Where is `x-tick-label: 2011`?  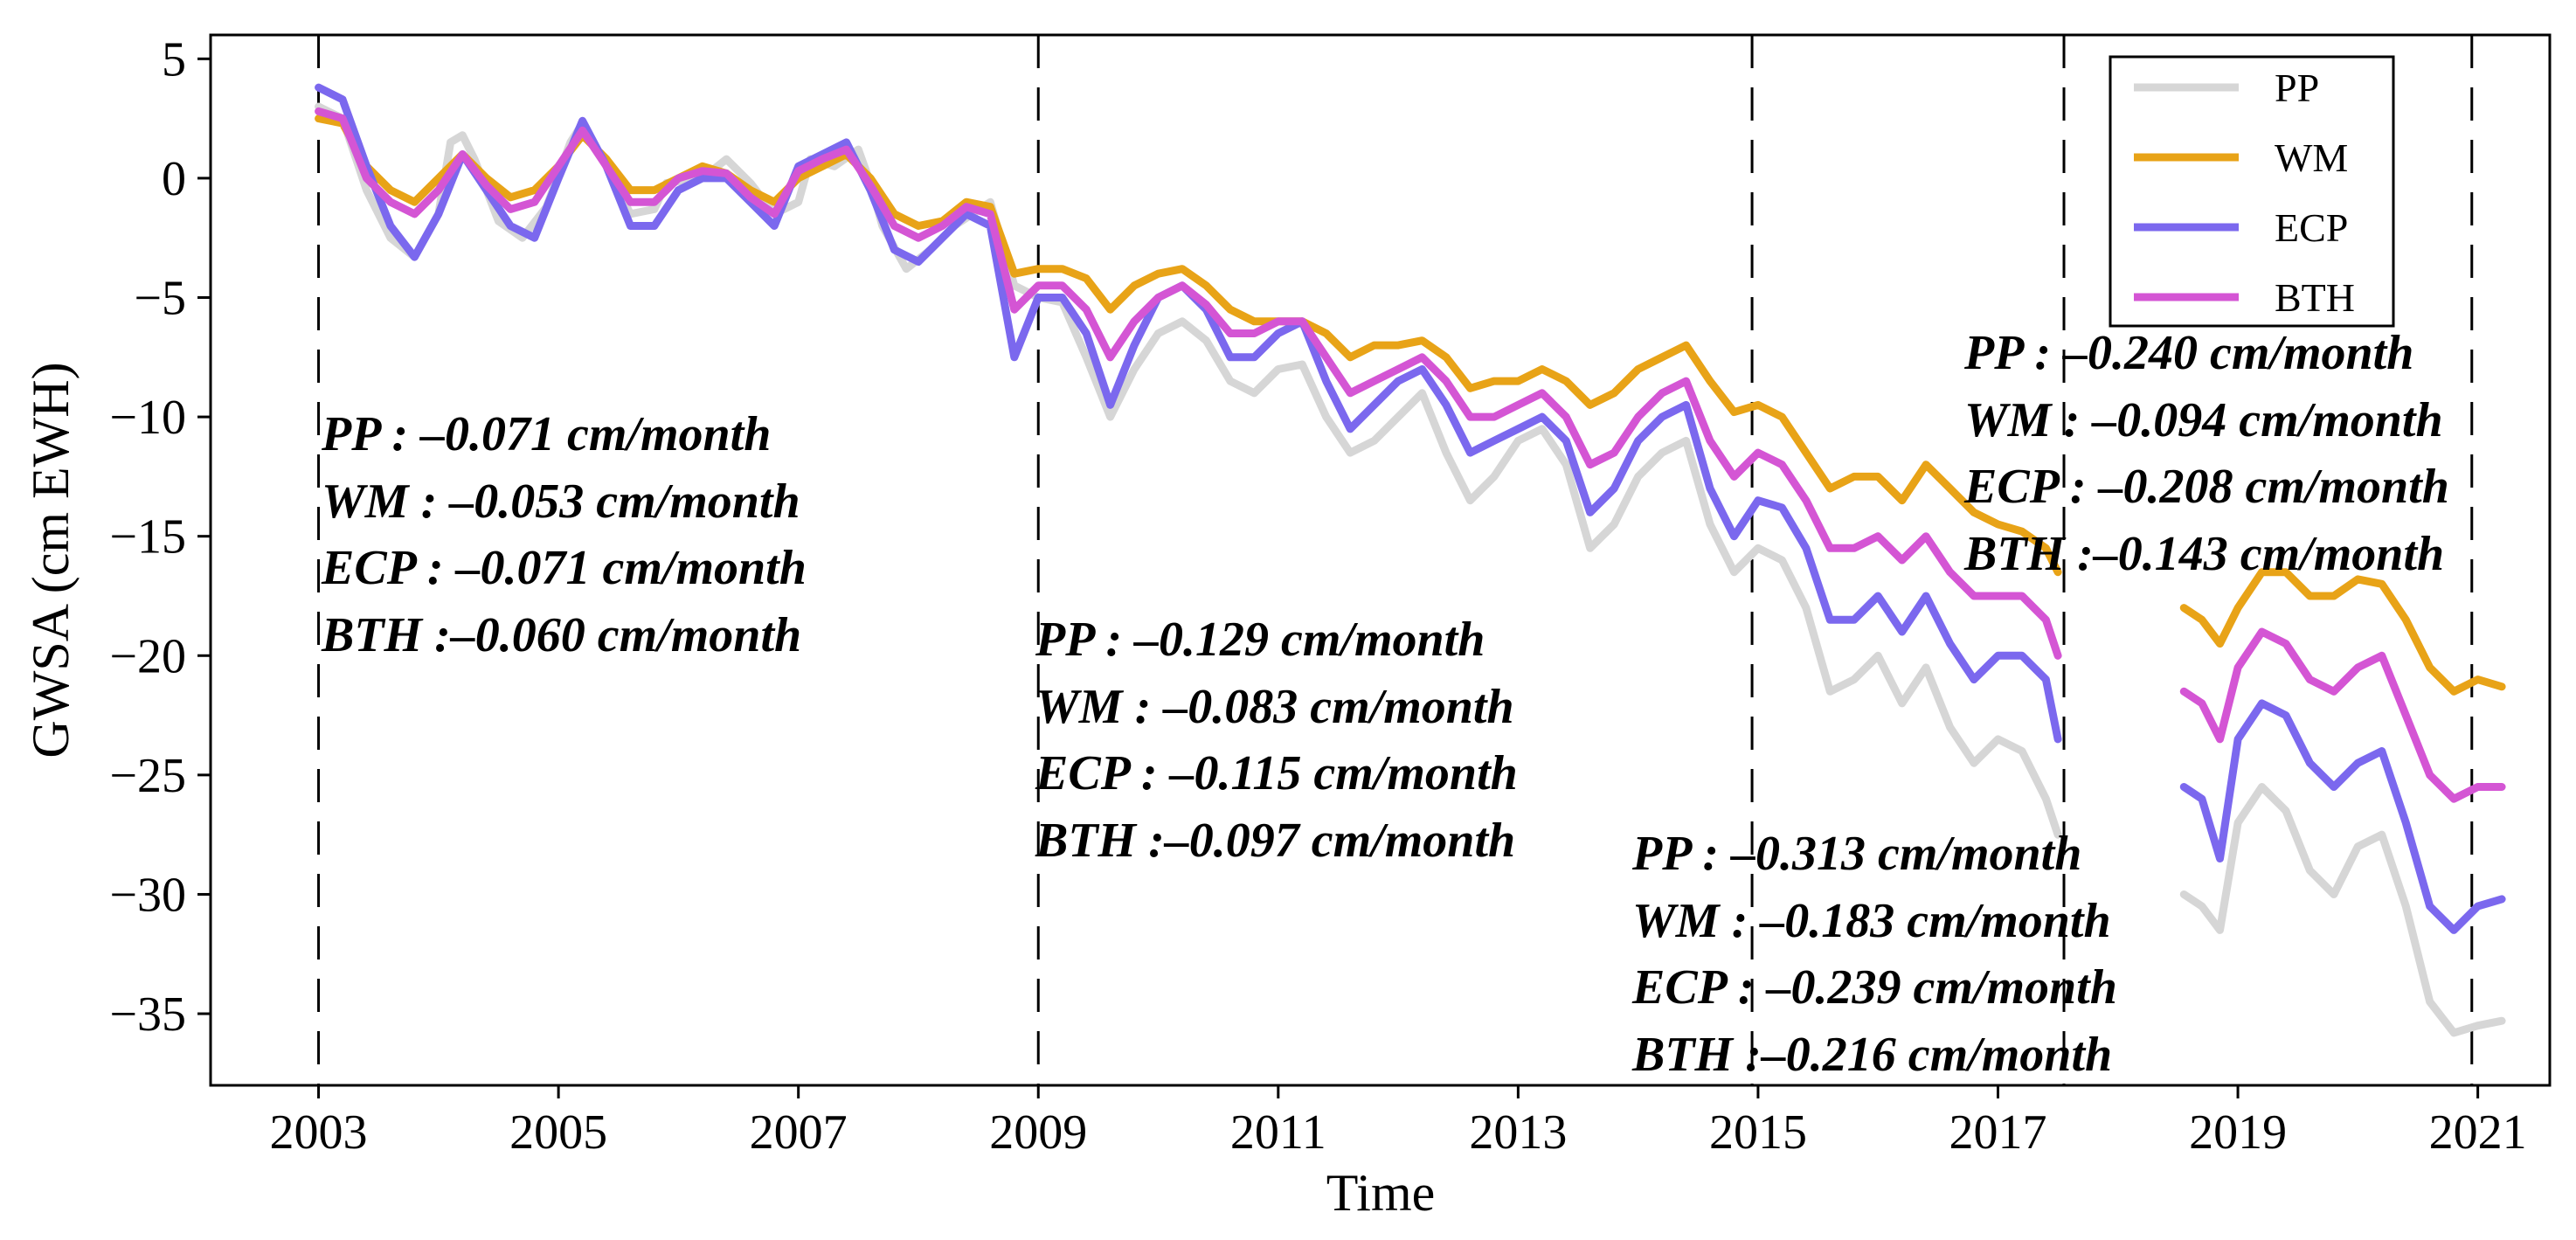
x-tick-label: 2011 is located at coordinates (1278, 1132).